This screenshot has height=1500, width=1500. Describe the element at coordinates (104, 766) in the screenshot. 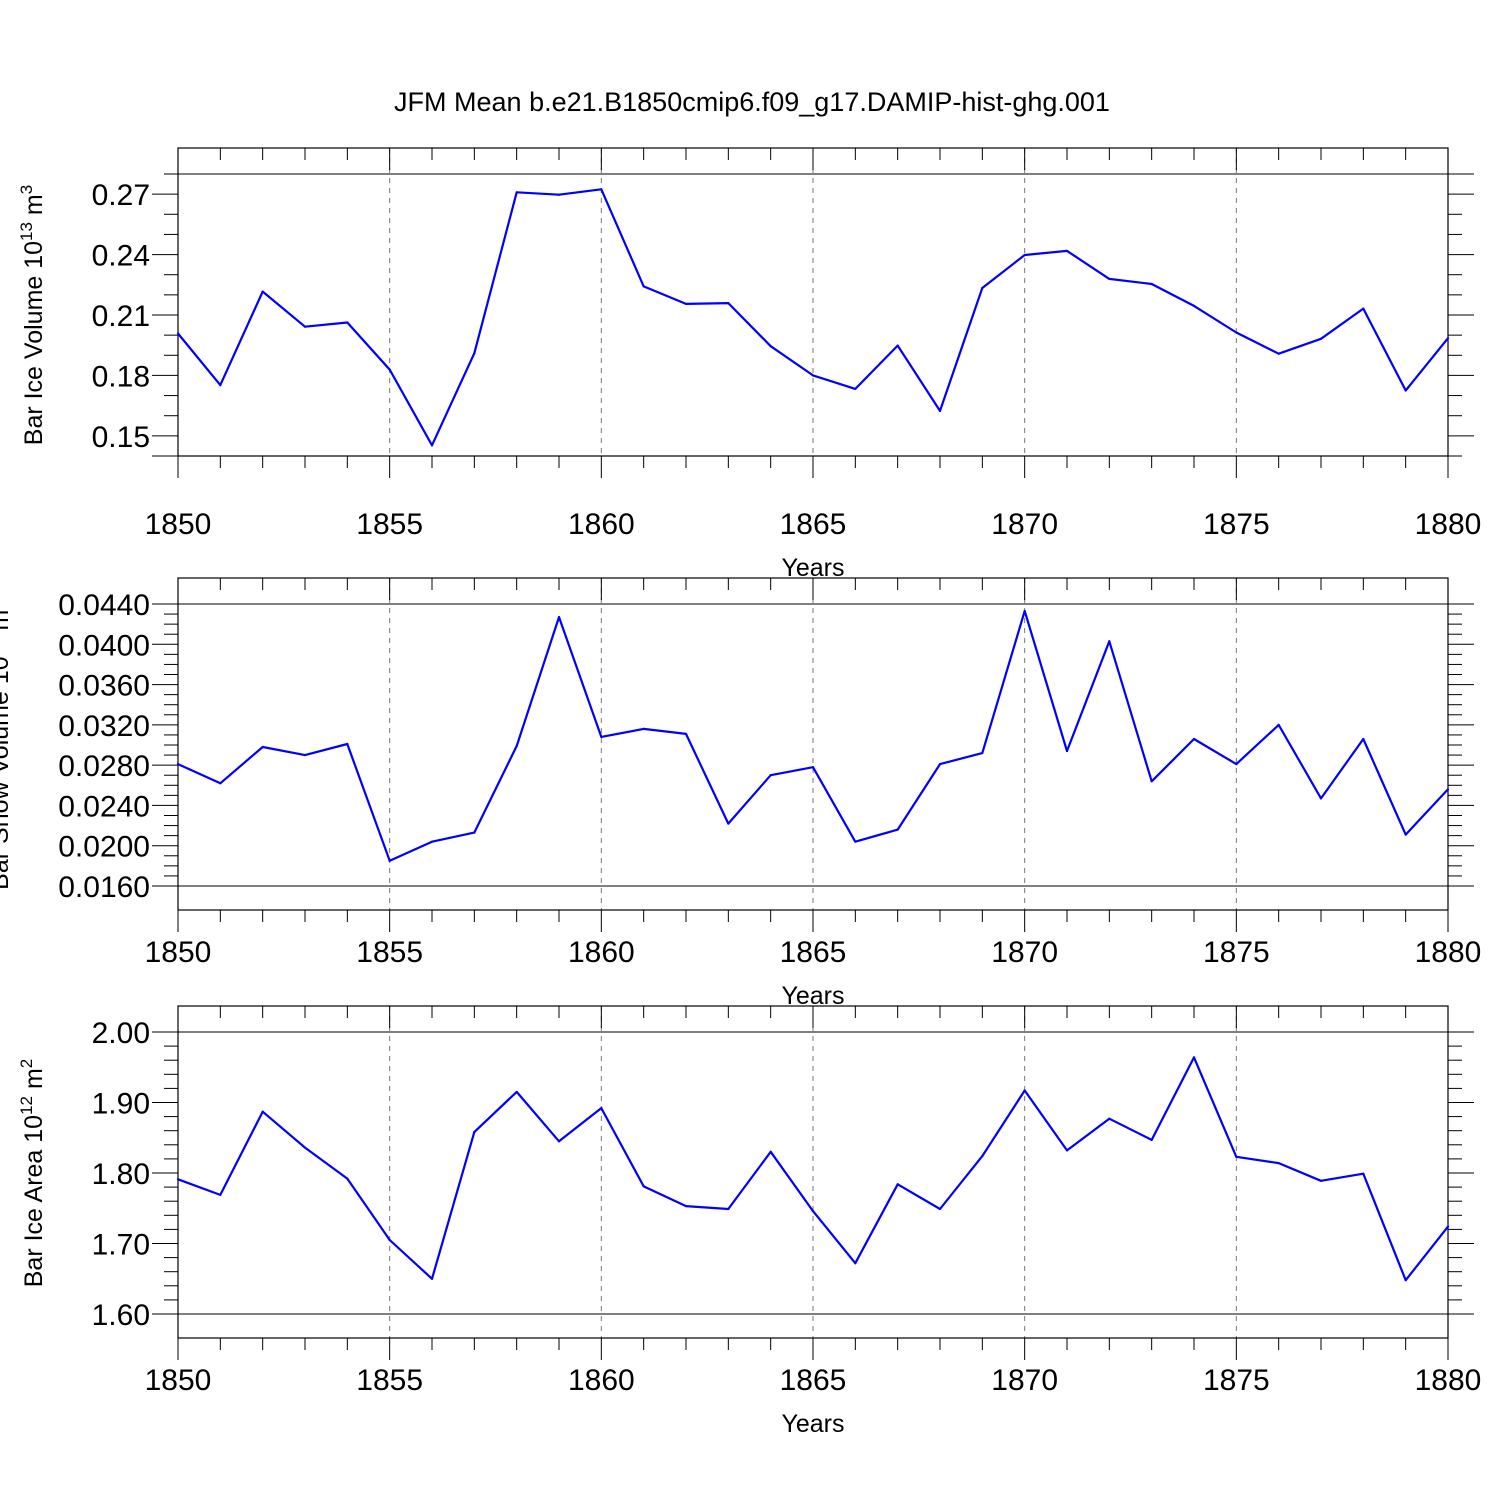

I see `y-tick-label: 0.0280` at that location.